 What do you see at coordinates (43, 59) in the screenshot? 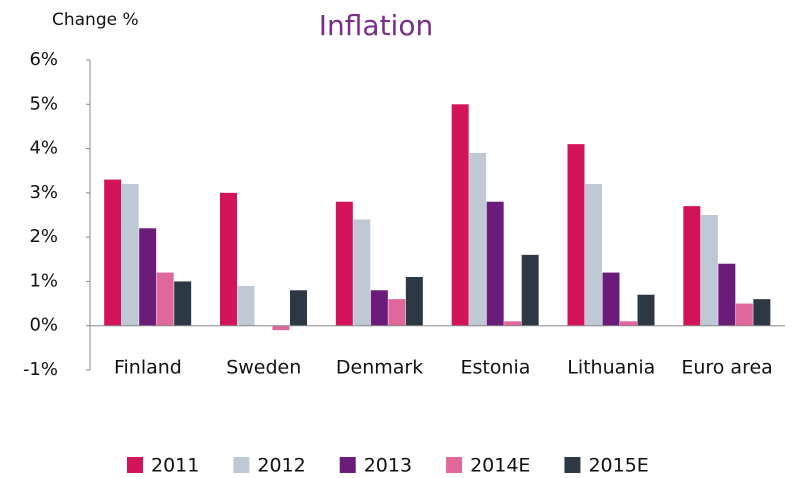
I see `y-tick-label: 6%` at bounding box center [43, 59].